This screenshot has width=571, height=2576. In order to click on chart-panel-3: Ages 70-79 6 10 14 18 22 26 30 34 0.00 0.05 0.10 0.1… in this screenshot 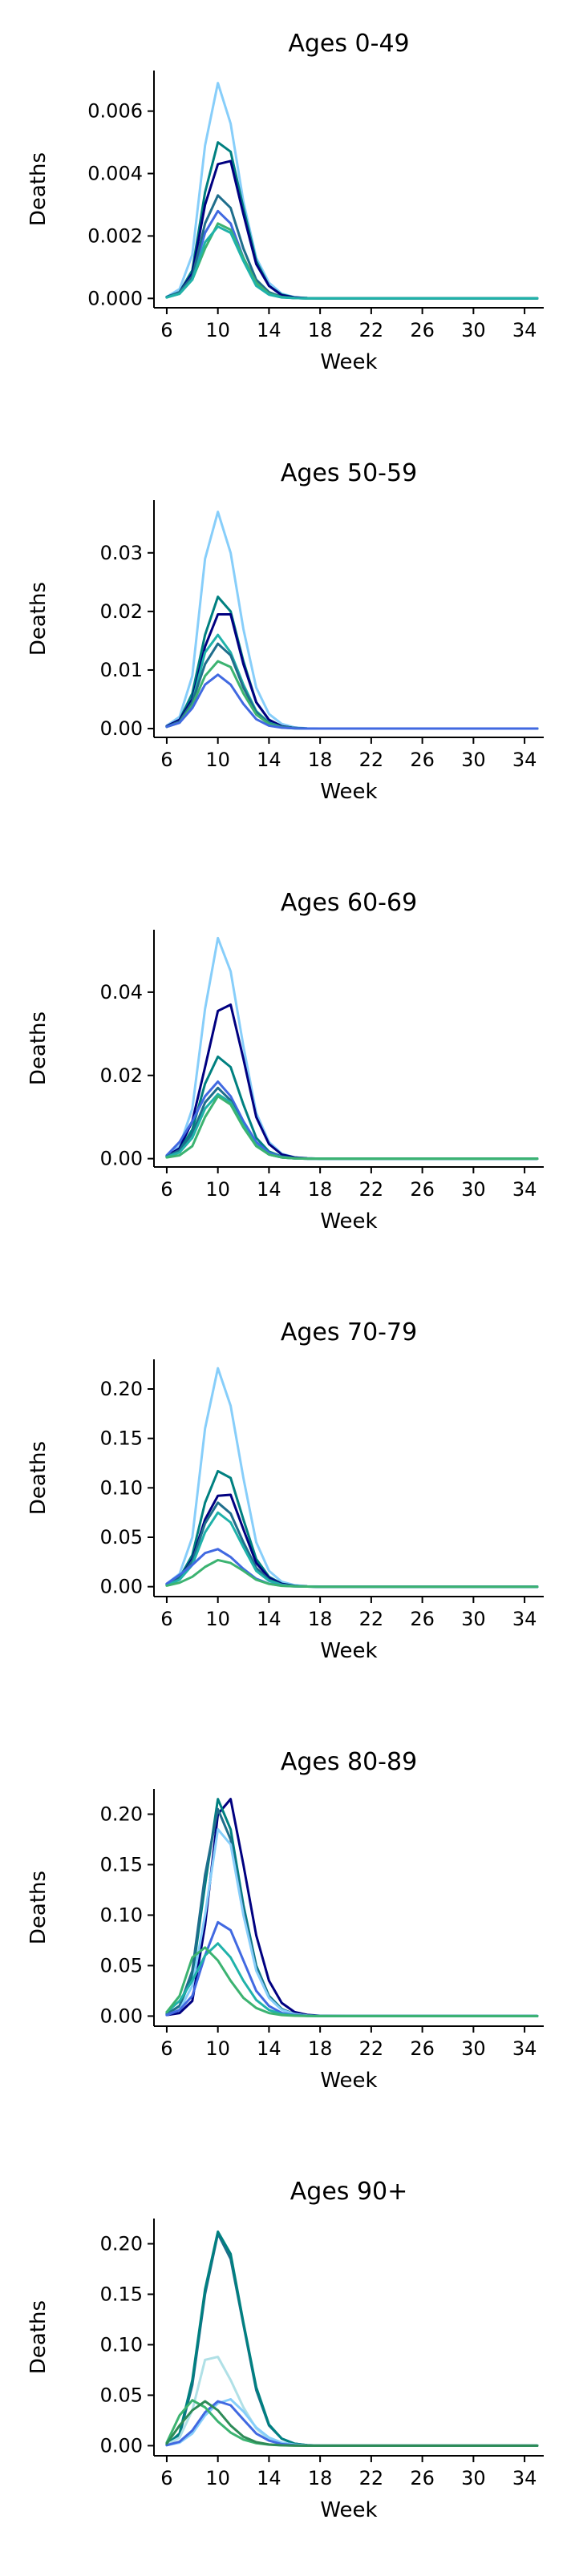, I will do `click(285, 1491)`.